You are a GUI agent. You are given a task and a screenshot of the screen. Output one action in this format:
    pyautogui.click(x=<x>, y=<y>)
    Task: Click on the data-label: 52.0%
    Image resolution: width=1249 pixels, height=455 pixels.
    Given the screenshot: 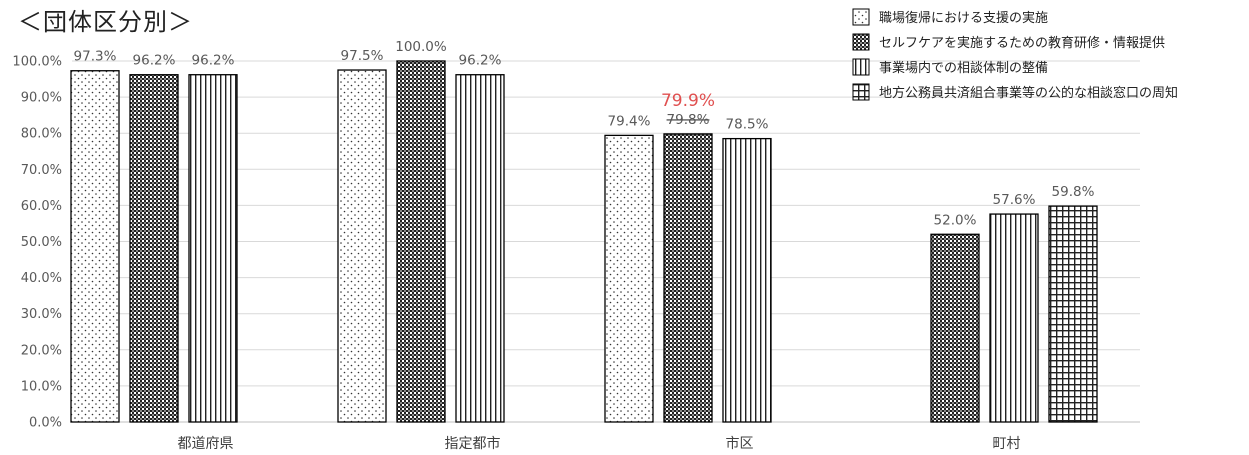 What is the action you would take?
    pyautogui.click(x=955, y=220)
    